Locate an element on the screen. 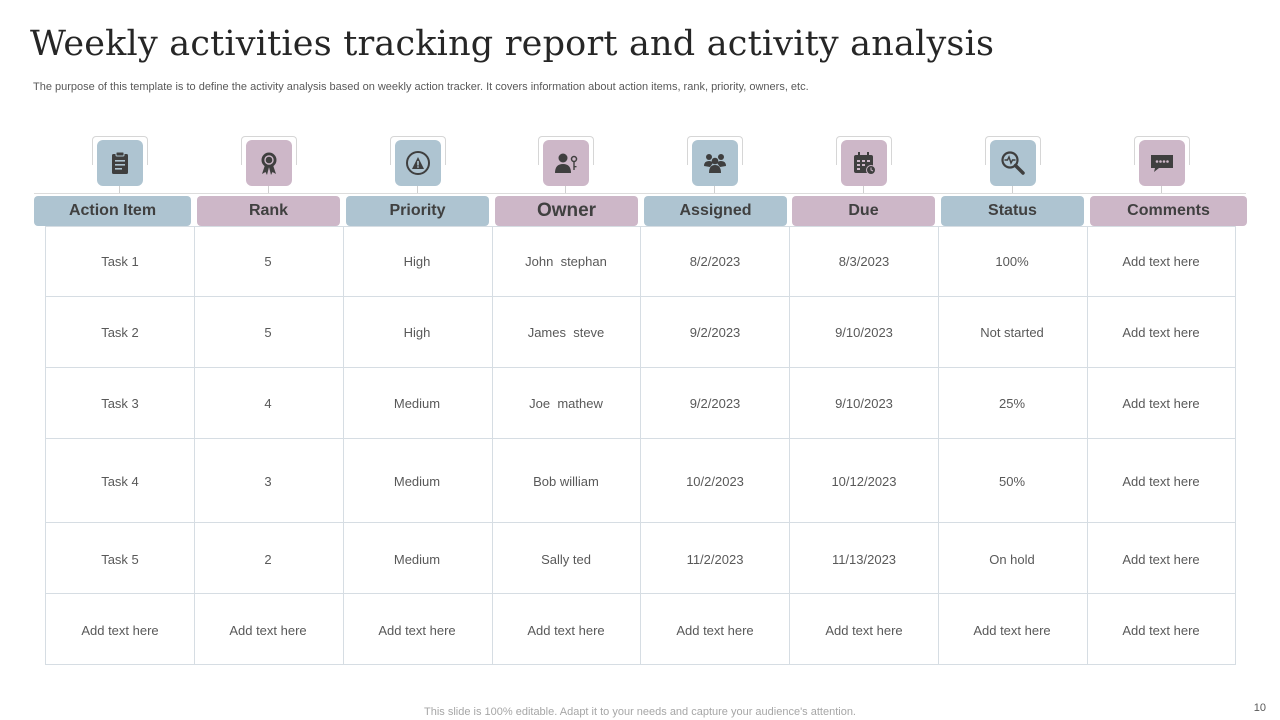 Image resolution: width=1280 pixels, height=720 pixels. person-key-icon is located at coordinates (566, 163).